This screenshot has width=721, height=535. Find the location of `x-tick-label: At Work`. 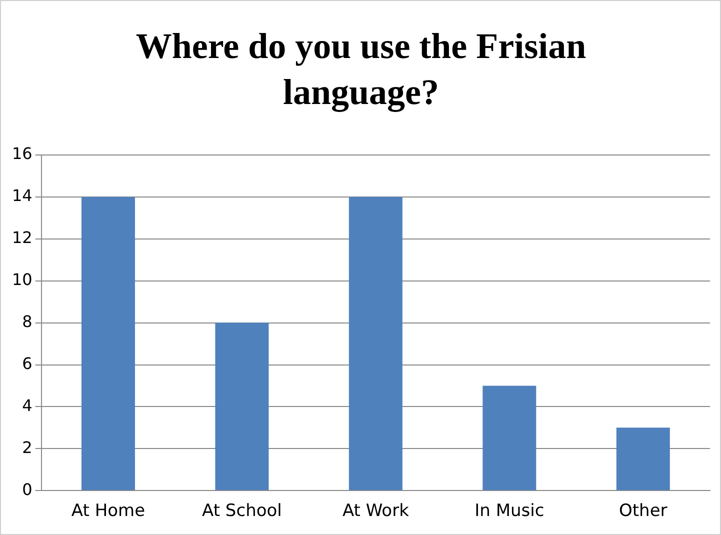

x-tick-label: At Work is located at coordinates (376, 511).